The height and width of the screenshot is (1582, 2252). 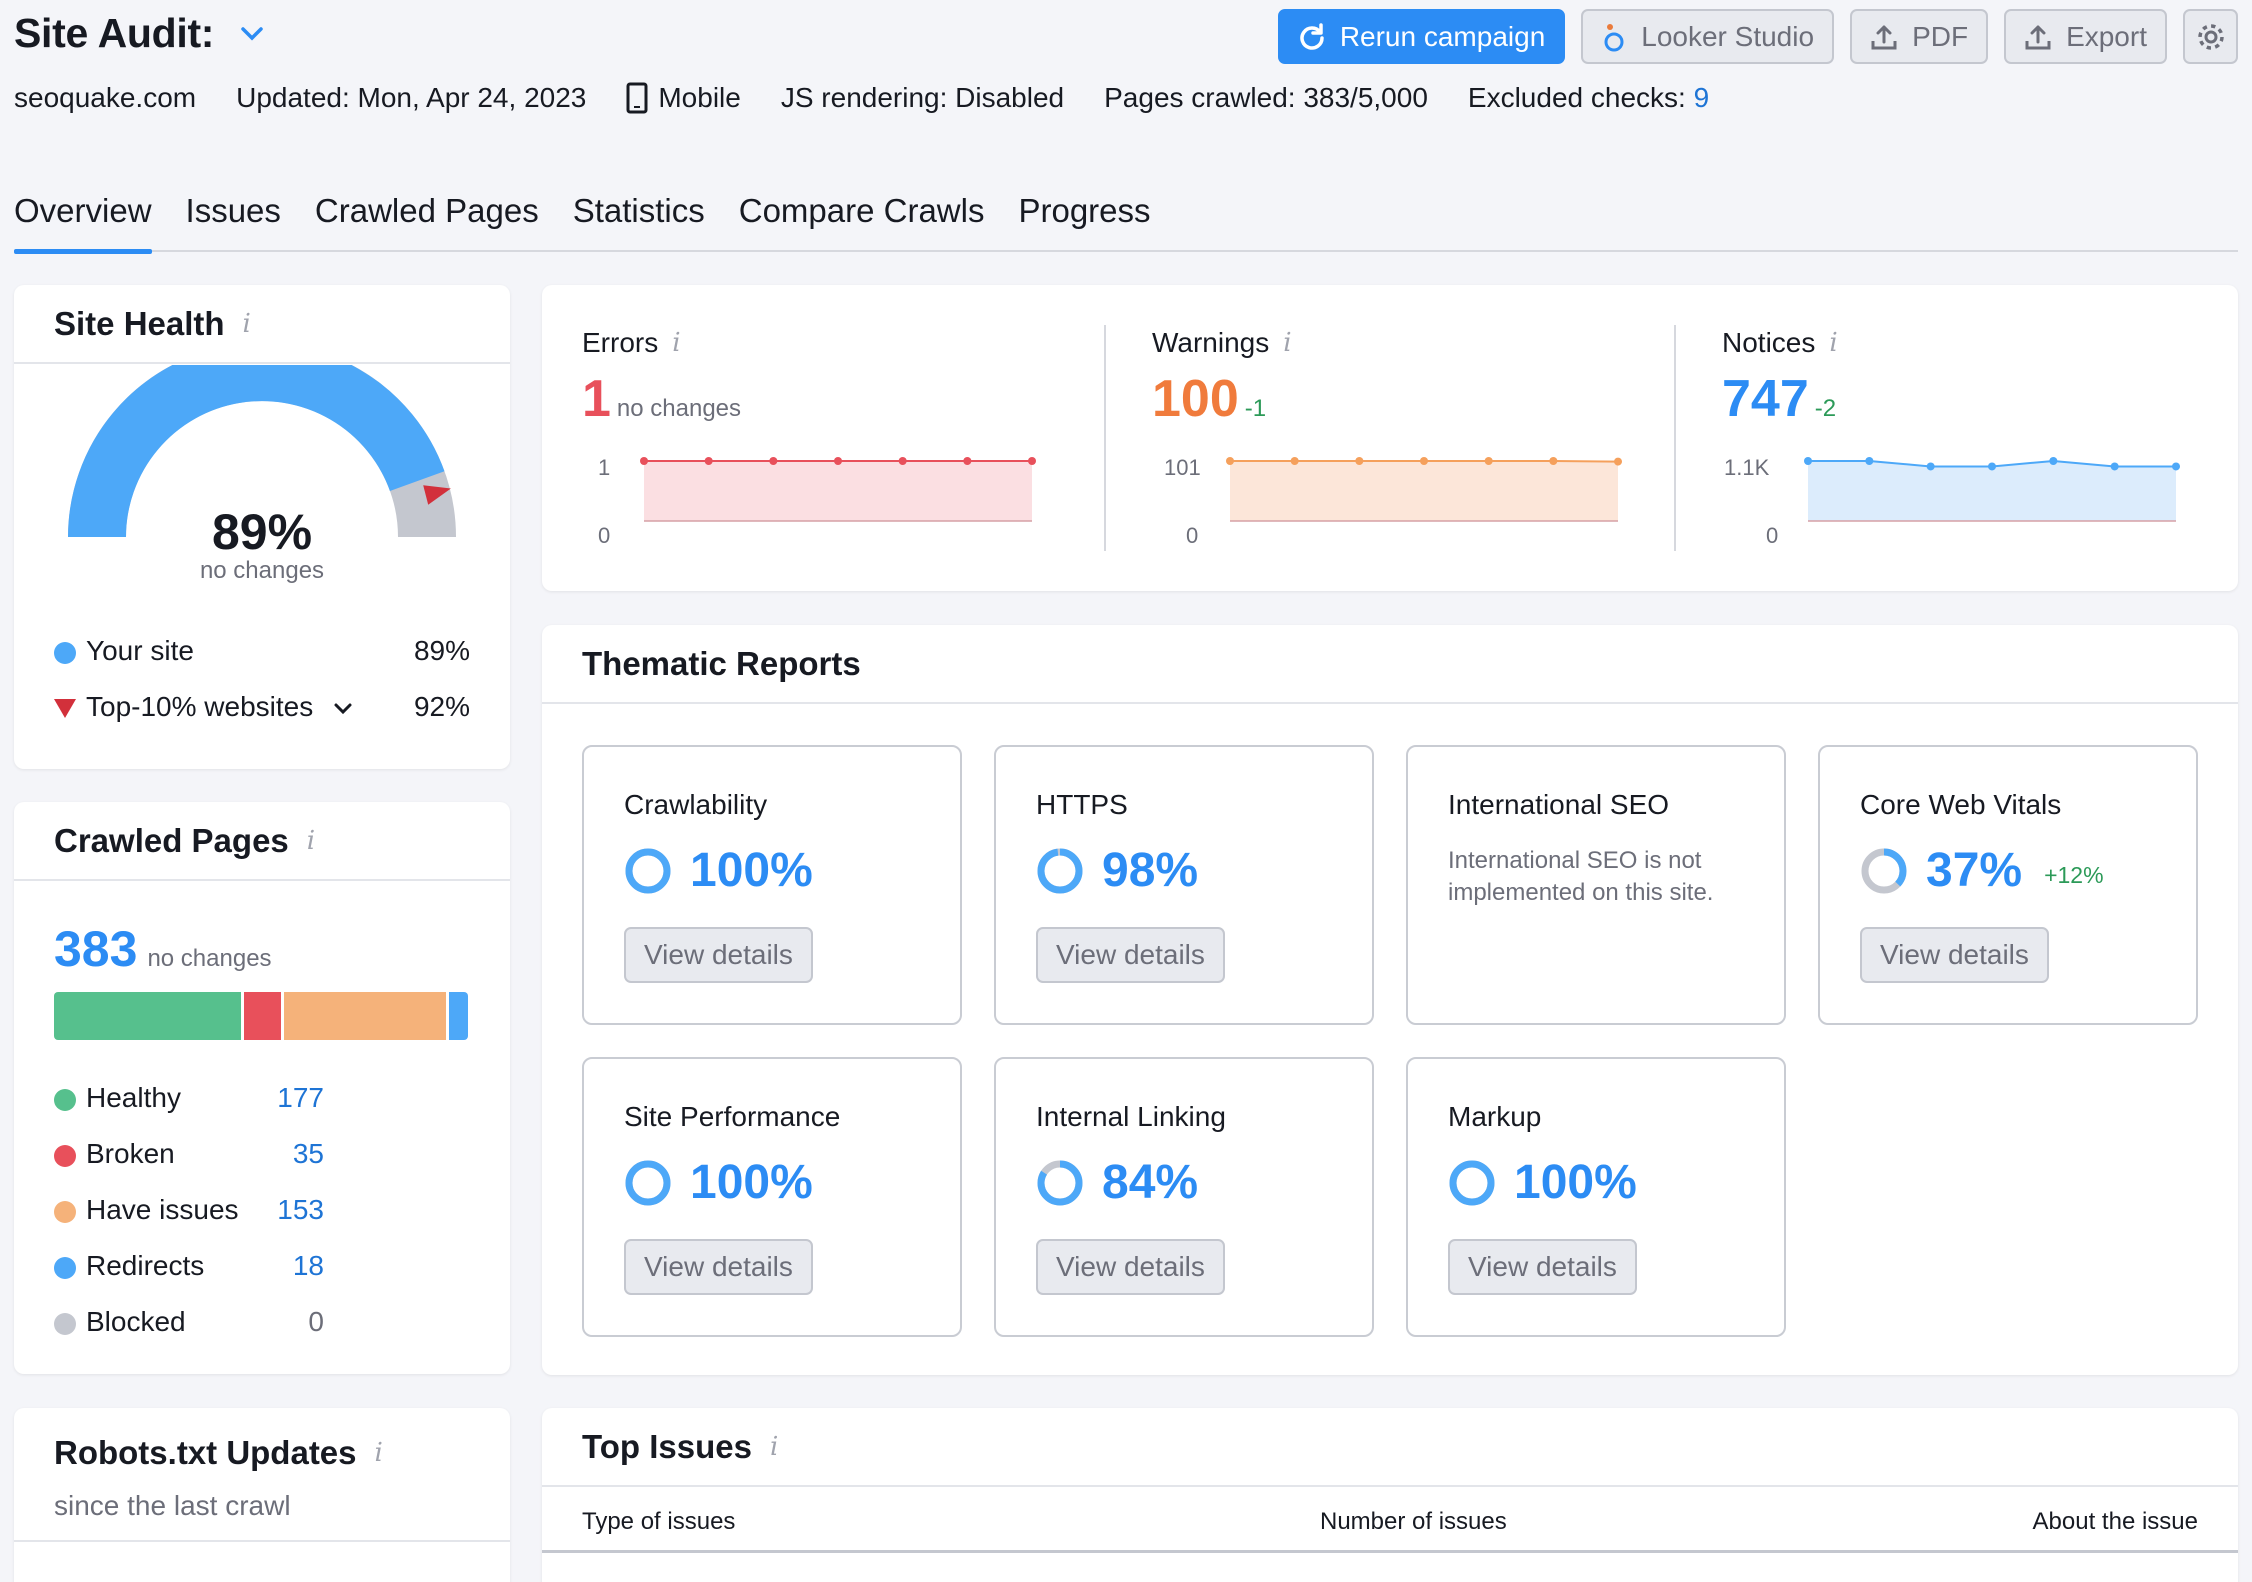 What do you see at coordinates (458, 1016) in the screenshot?
I see `bar-segment-redirects` at bounding box center [458, 1016].